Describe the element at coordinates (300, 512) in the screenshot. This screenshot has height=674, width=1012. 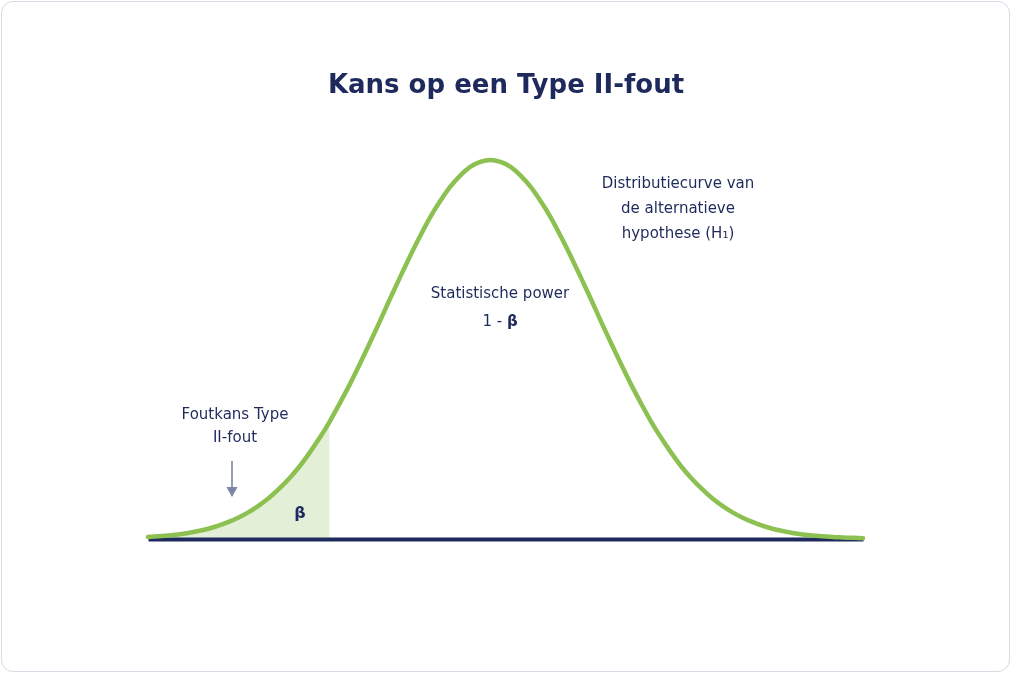
I see `annotation: β` at that location.